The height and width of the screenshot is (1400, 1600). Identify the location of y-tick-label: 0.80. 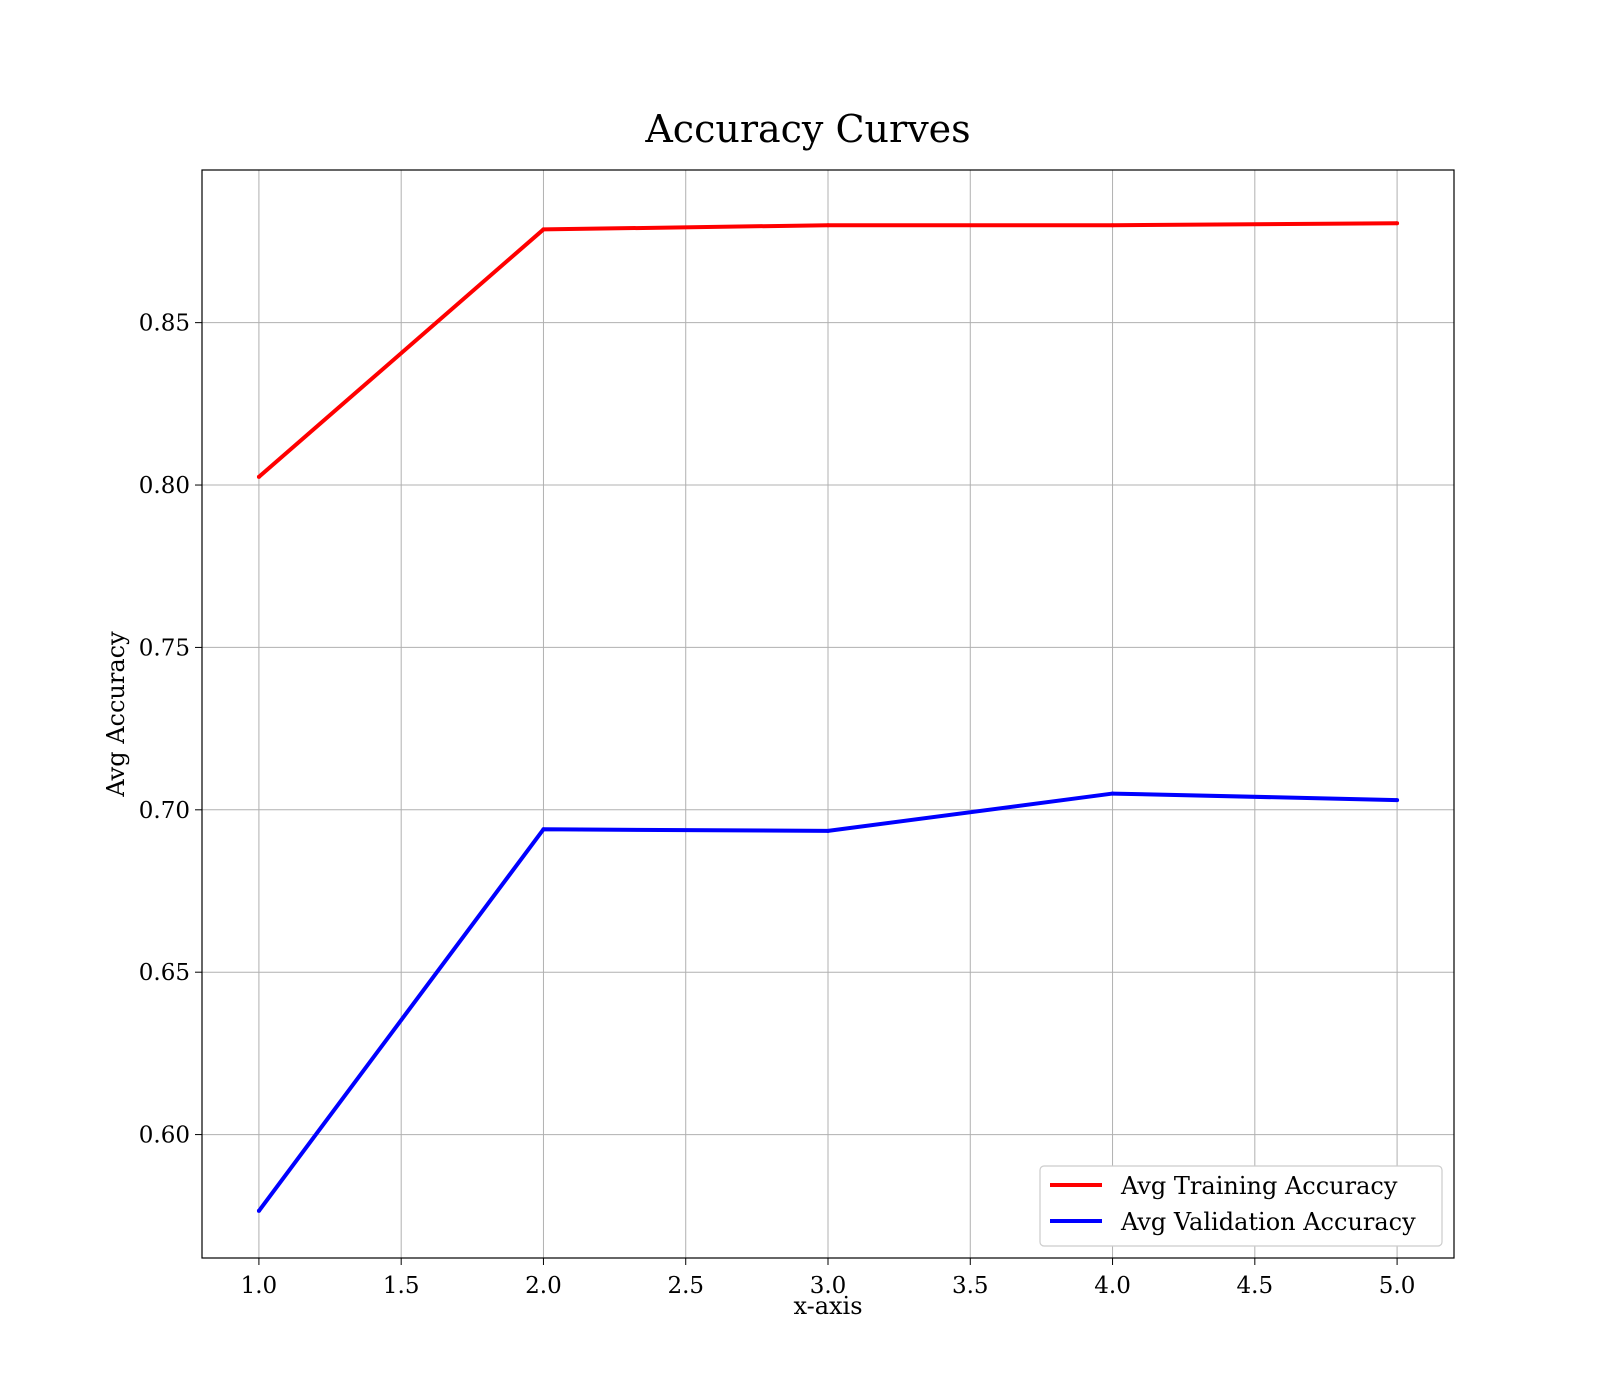
(164, 486).